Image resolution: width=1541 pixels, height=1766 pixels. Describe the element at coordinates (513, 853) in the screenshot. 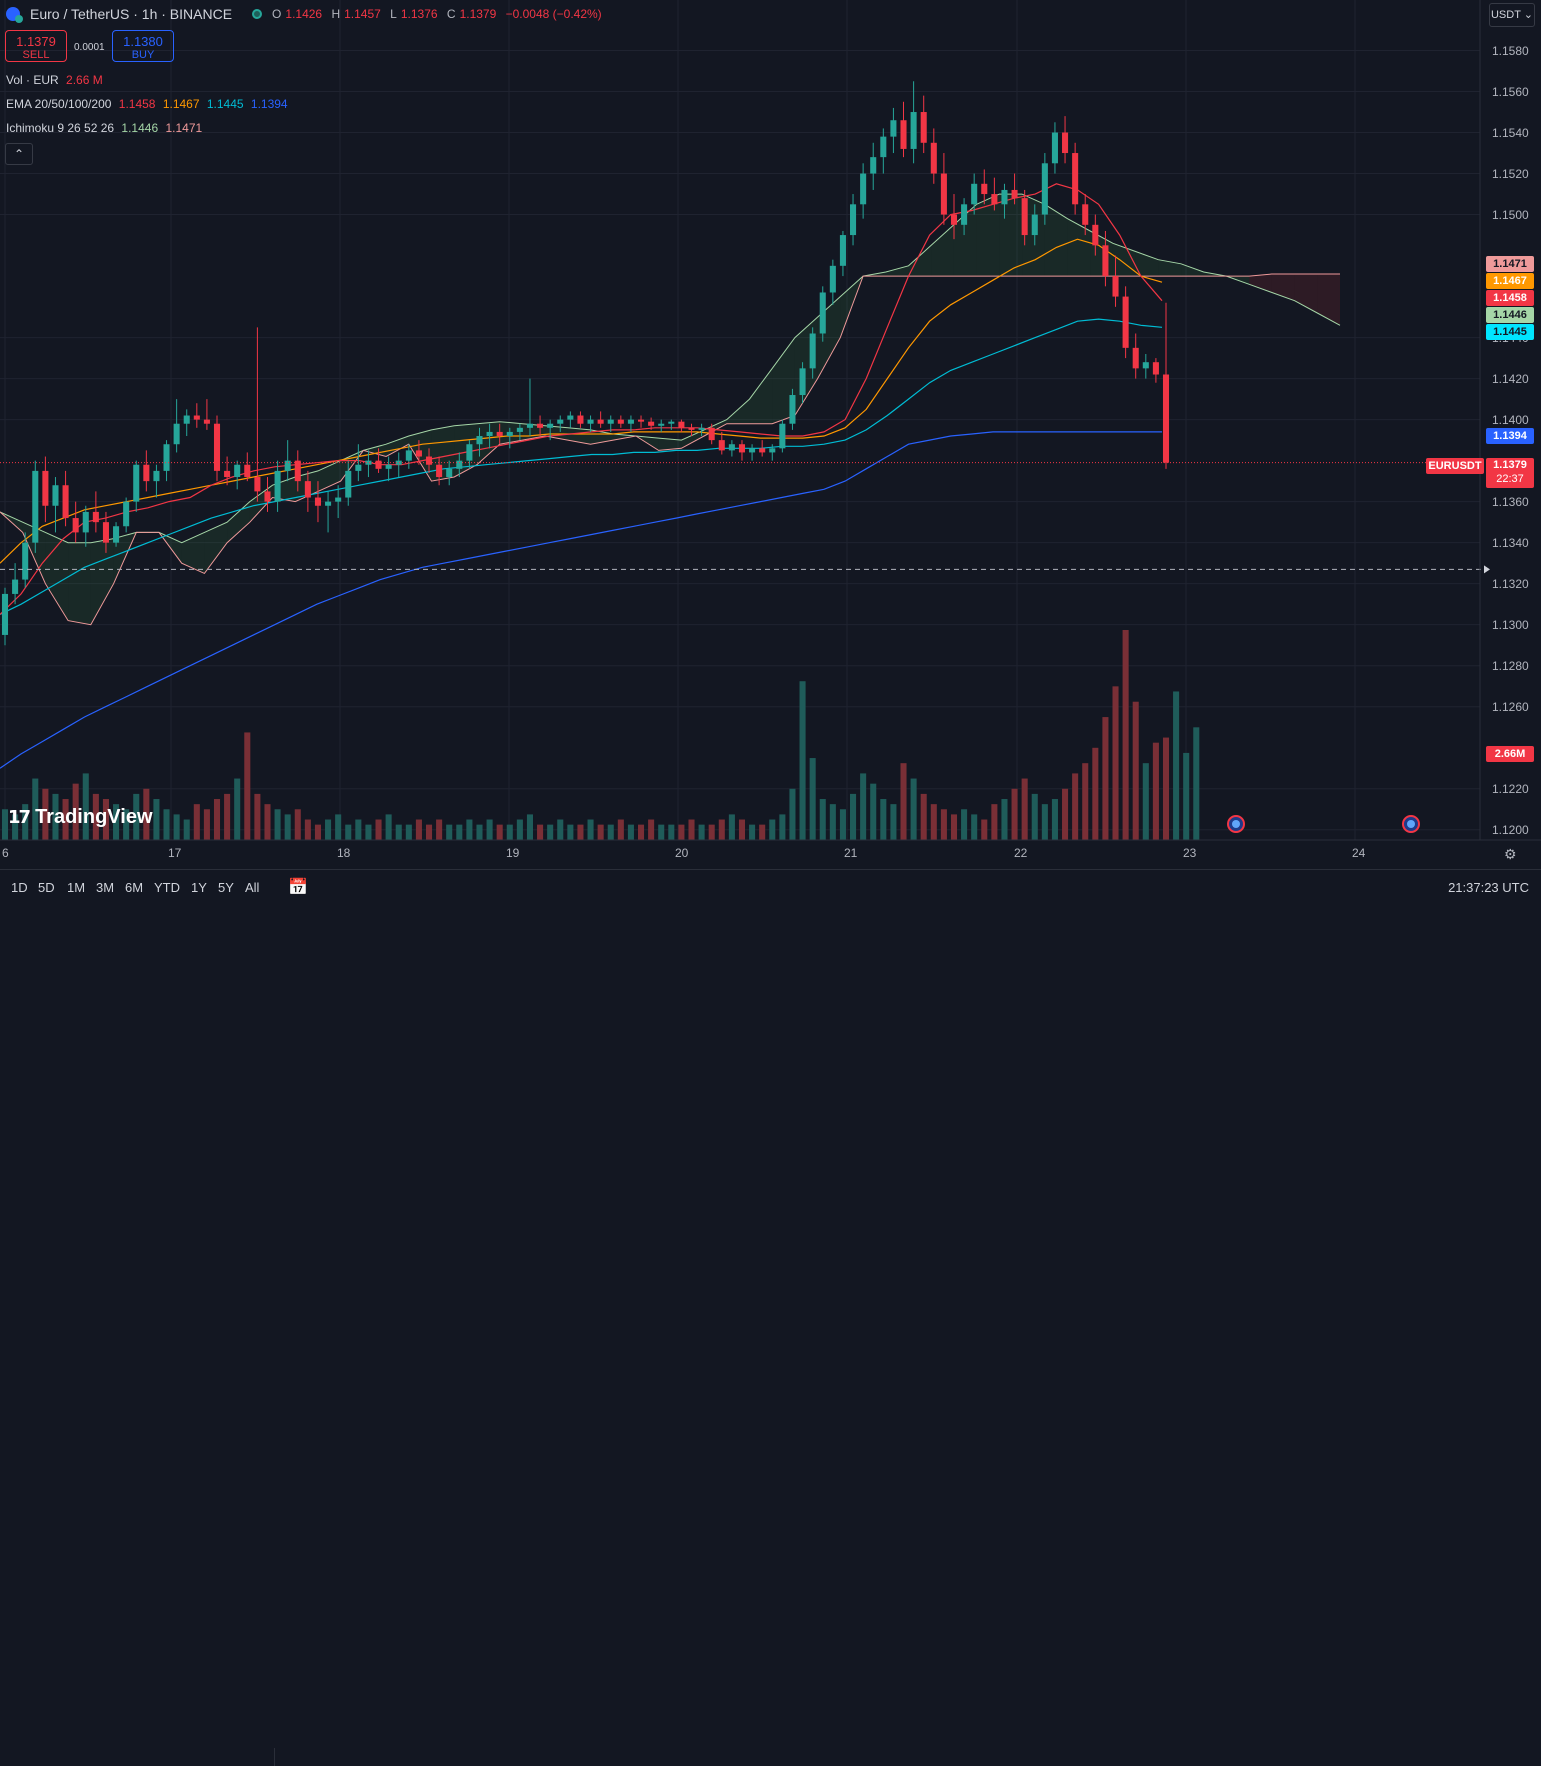

I see `time-axis-label: 19` at that location.